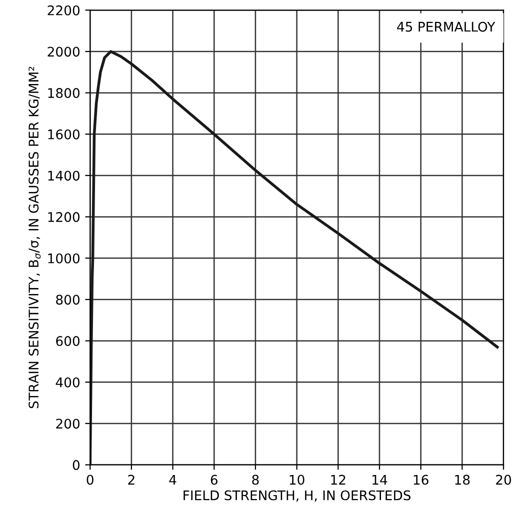  Describe the element at coordinates (338, 479) in the screenshot. I see `x-tick-label: 12` at that location.